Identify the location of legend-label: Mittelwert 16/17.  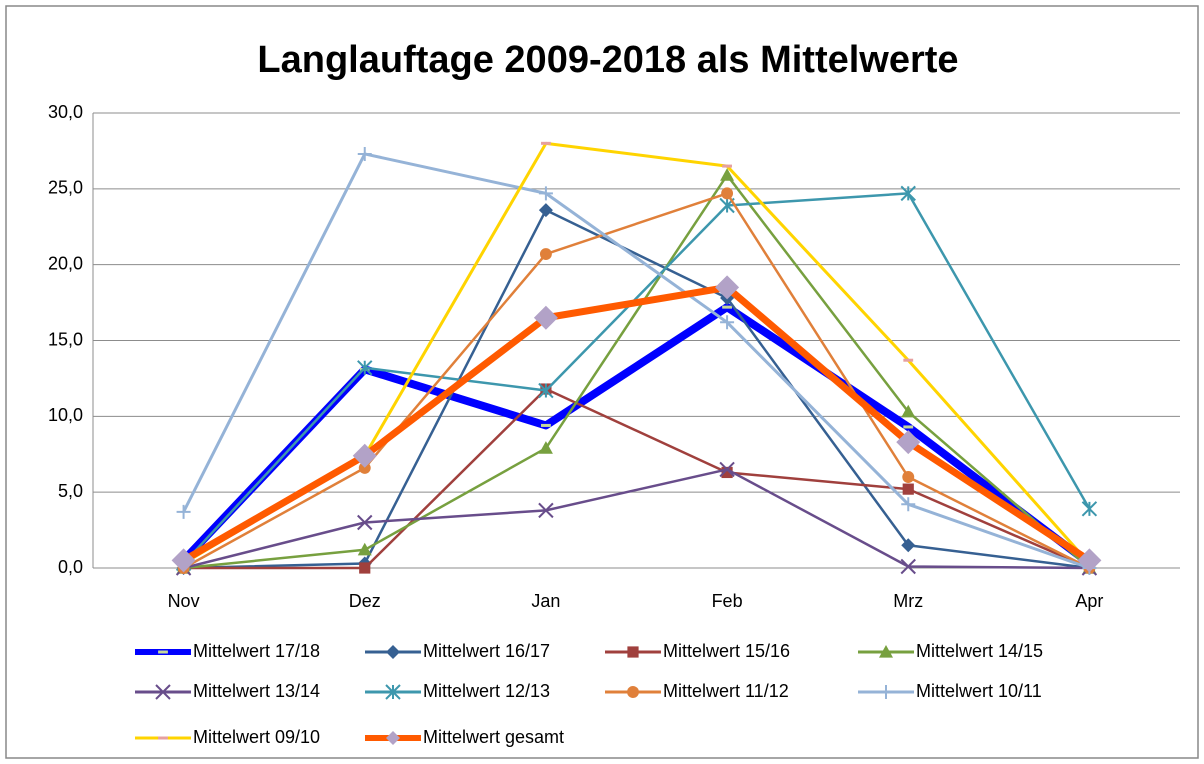
(486, 651).